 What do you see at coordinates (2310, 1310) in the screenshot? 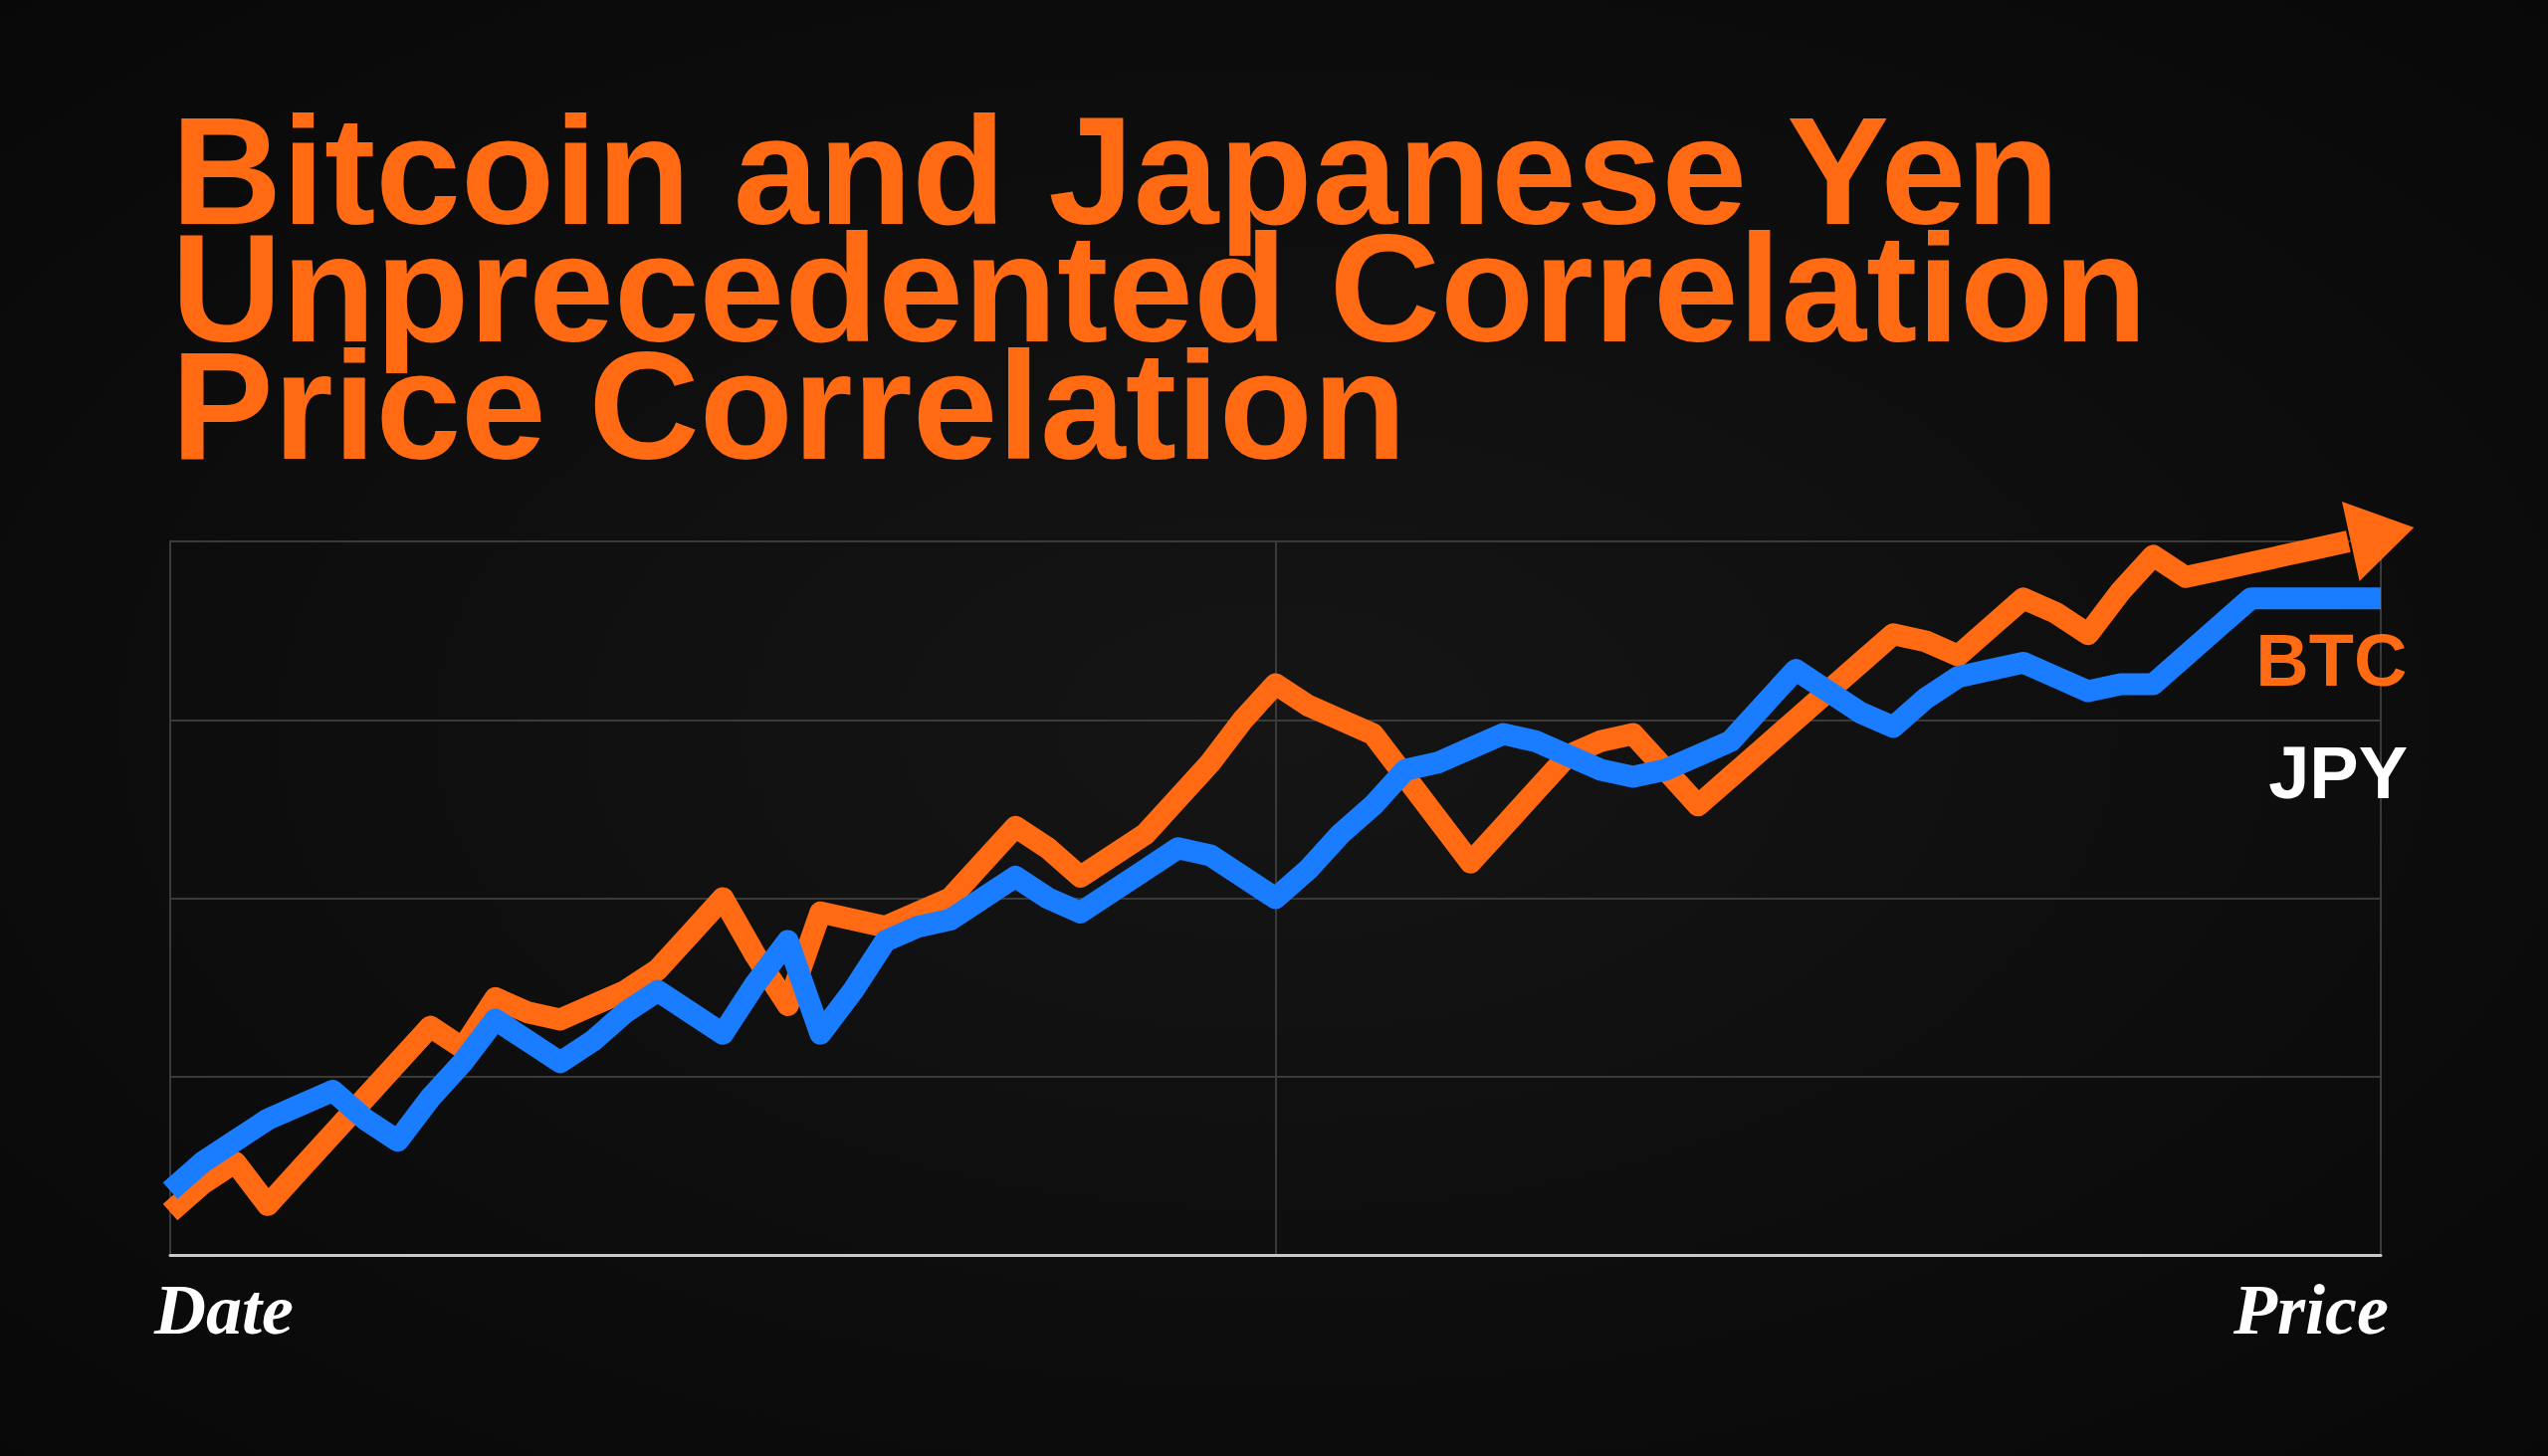
I see `text: Price` at bounding box center [2310, 1310].